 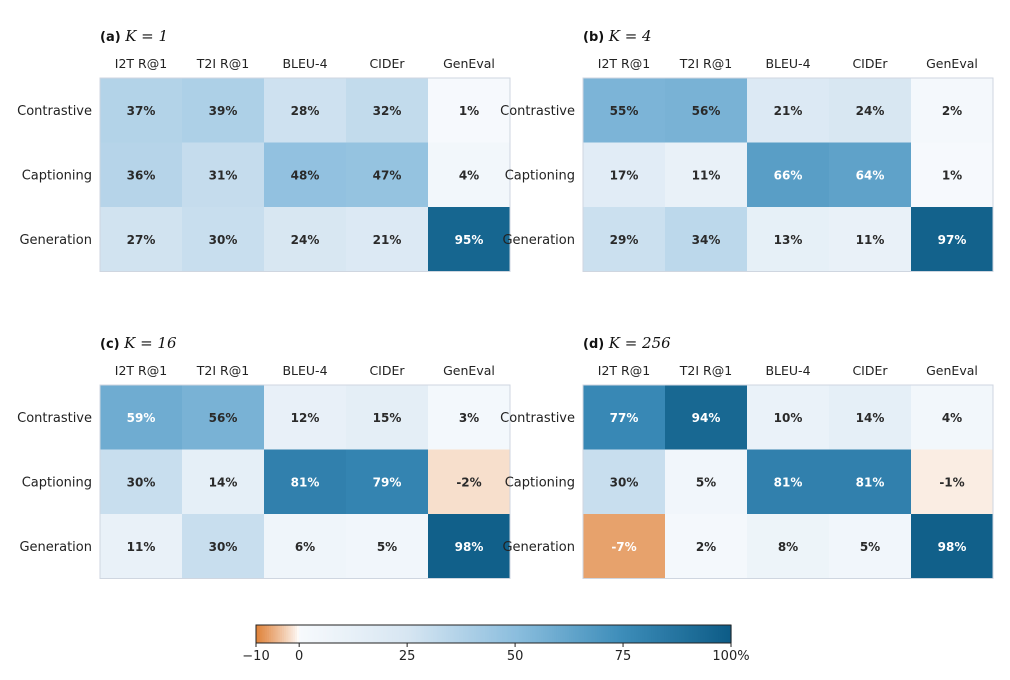 I want to click on panel-border, so click(x=788, y=481).